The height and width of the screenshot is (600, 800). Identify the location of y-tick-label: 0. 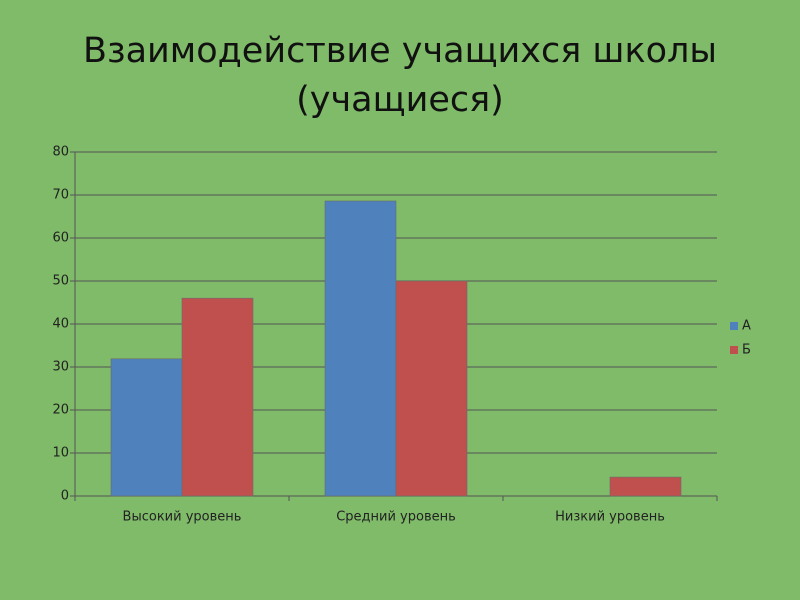
(65, 496).